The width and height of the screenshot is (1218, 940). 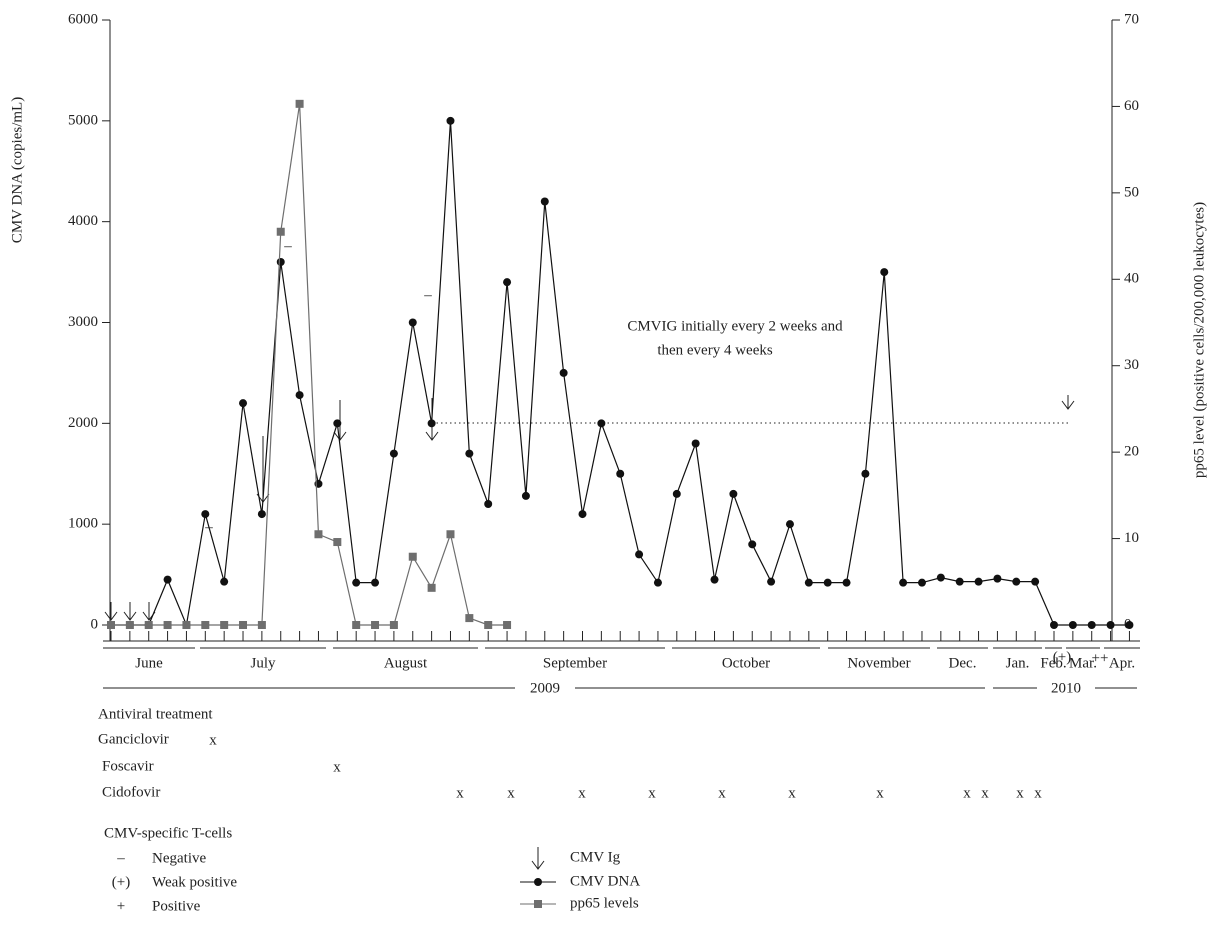 What do you see at coordinates (155, 714) in the screenshot?
I see `treatment-title: Antiviral treatment` at bounding box center [155, 714].